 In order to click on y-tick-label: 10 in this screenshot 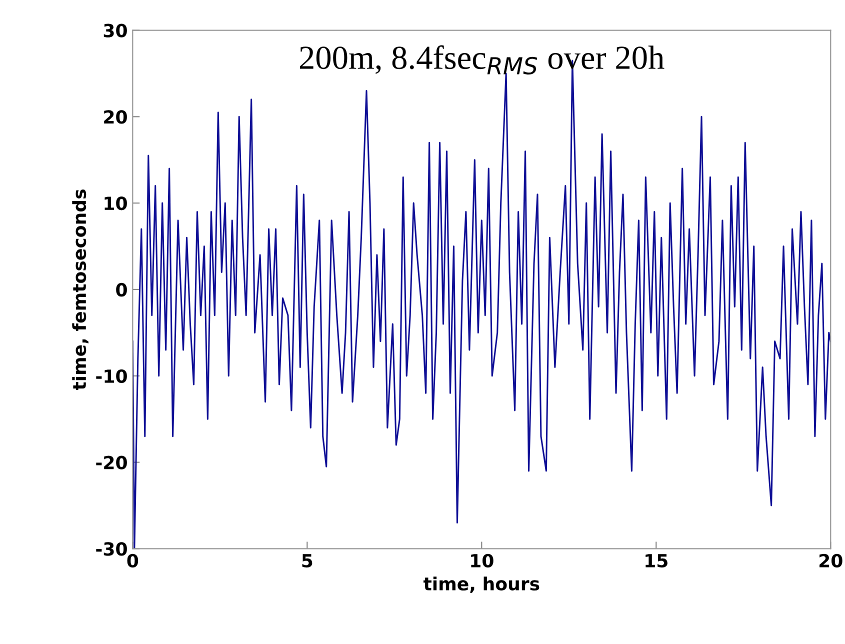, I will do `click(115, 203)`.